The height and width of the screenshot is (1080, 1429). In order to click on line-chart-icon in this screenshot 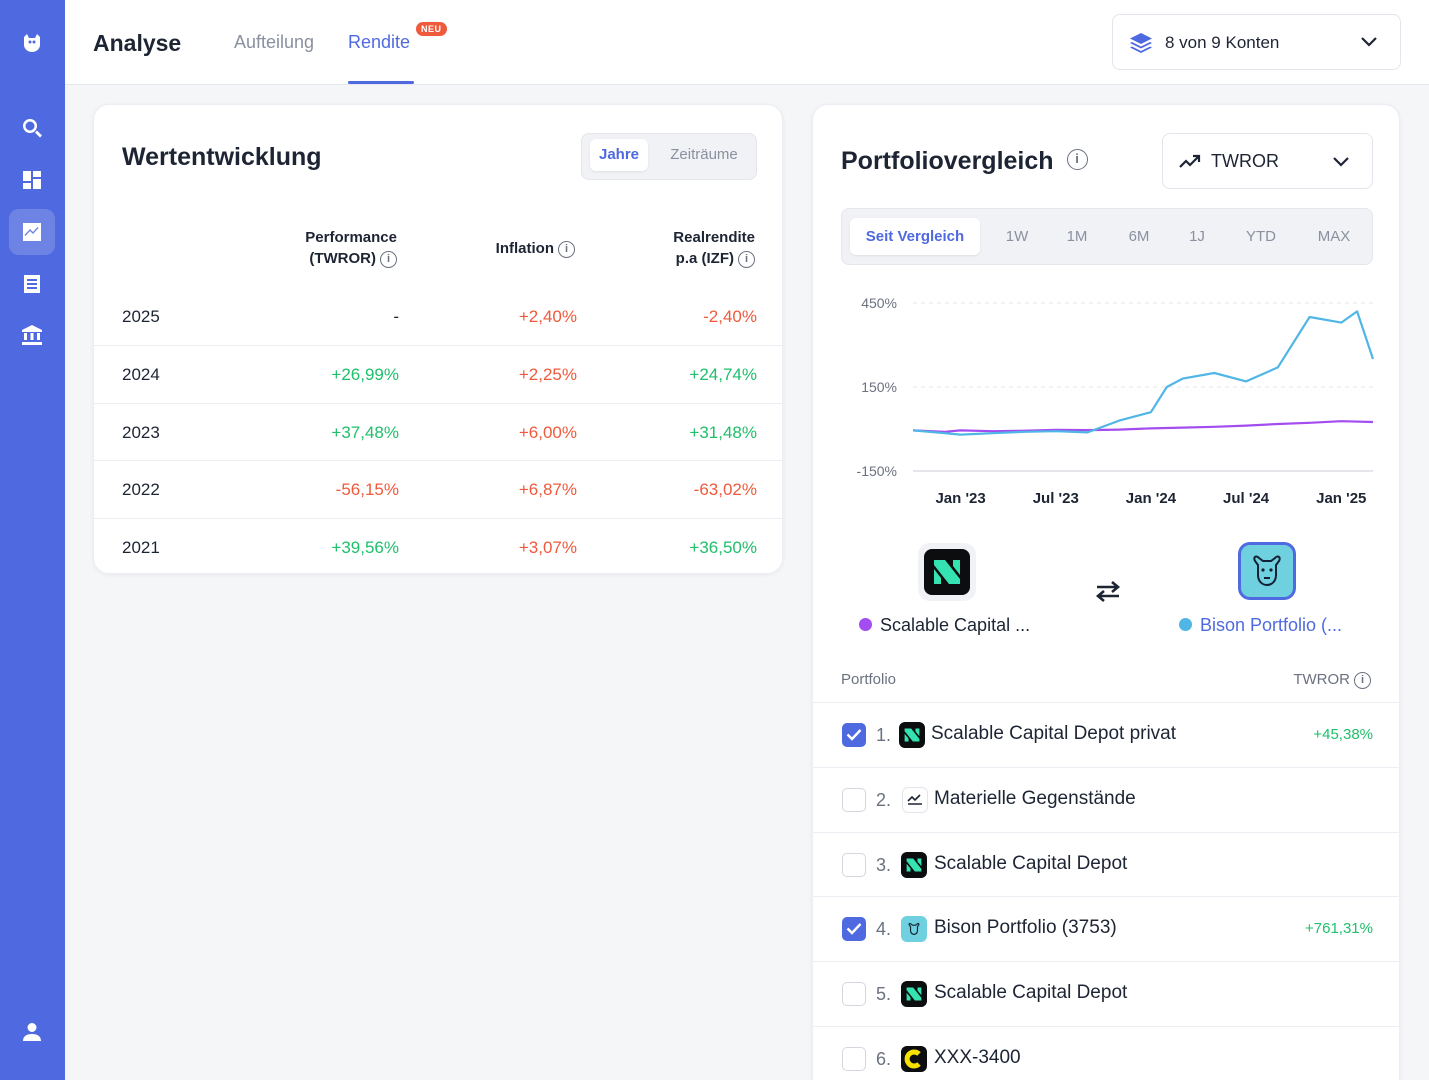, I will do `click(915, 800)`.